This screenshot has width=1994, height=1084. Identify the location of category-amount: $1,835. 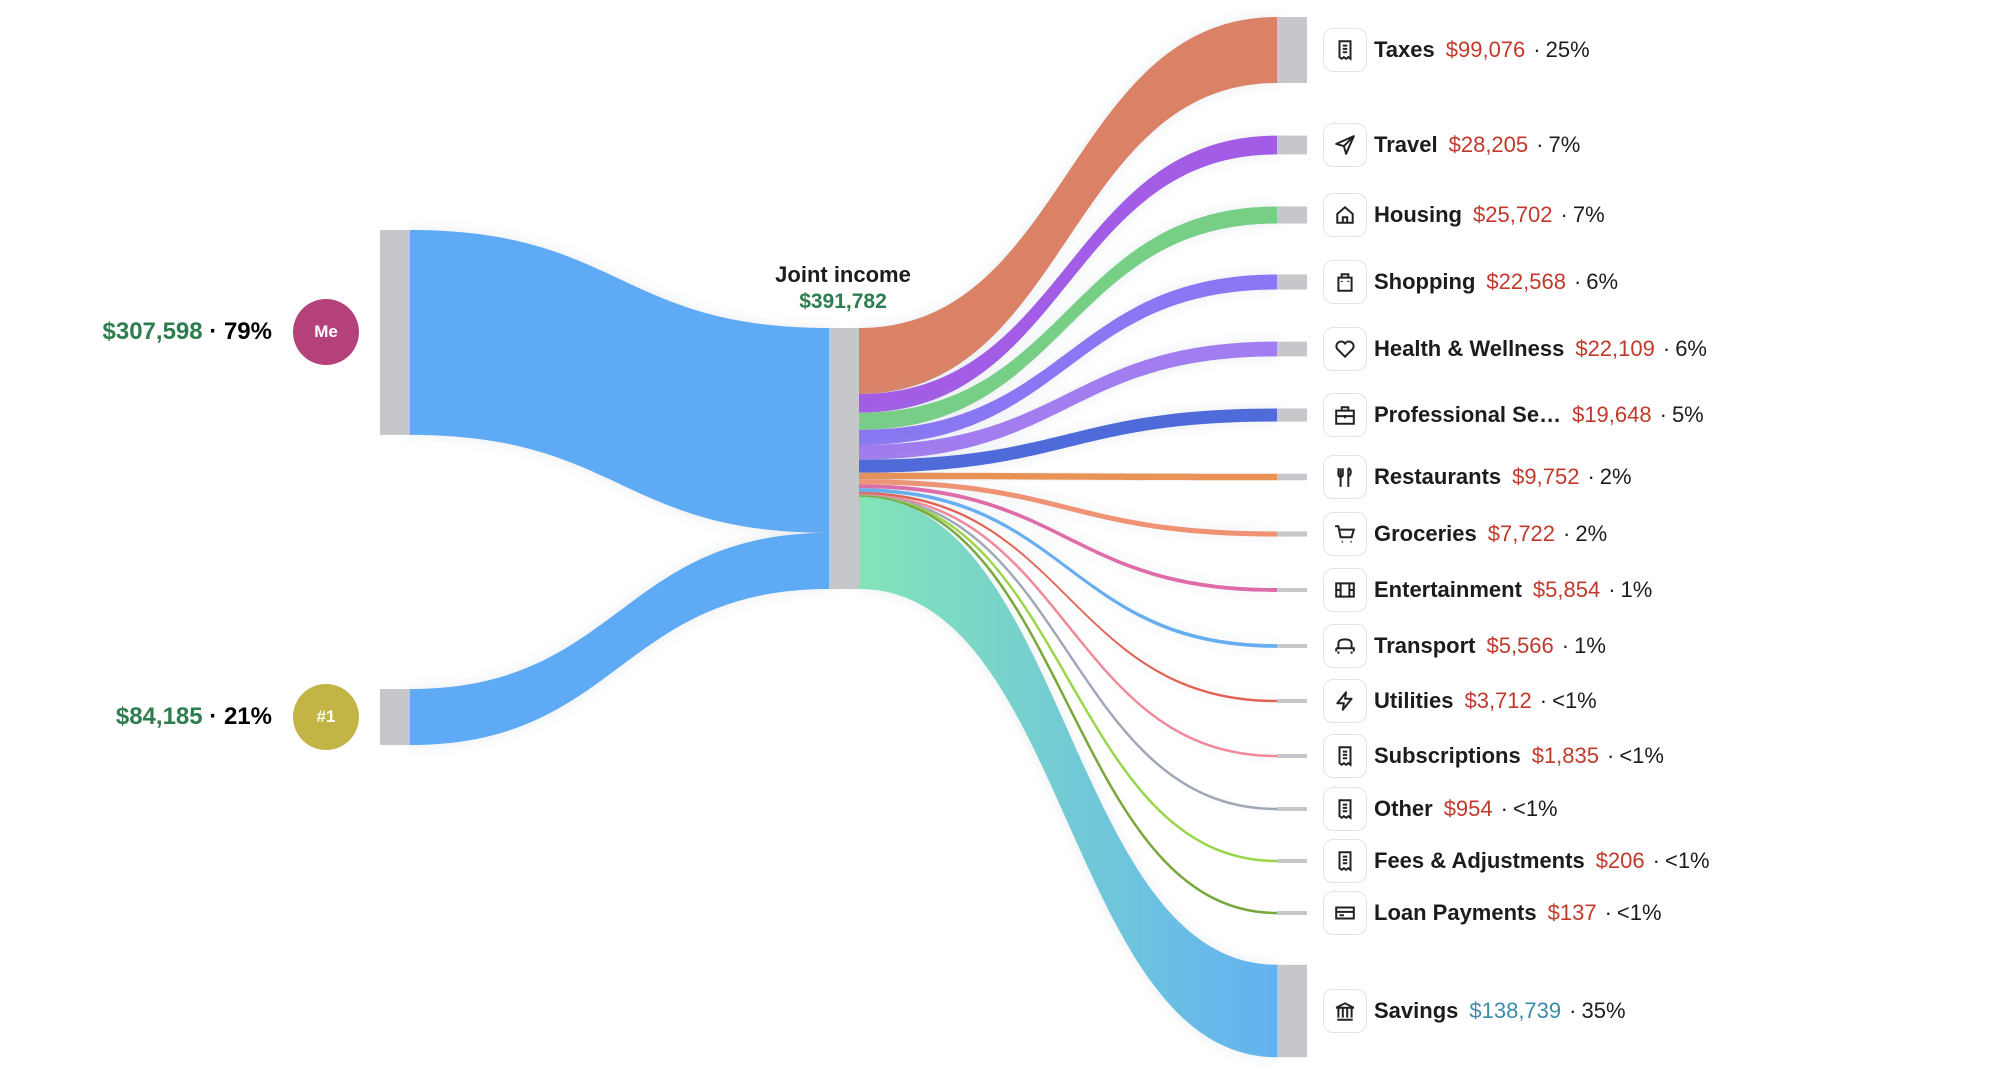
(1565, 755).